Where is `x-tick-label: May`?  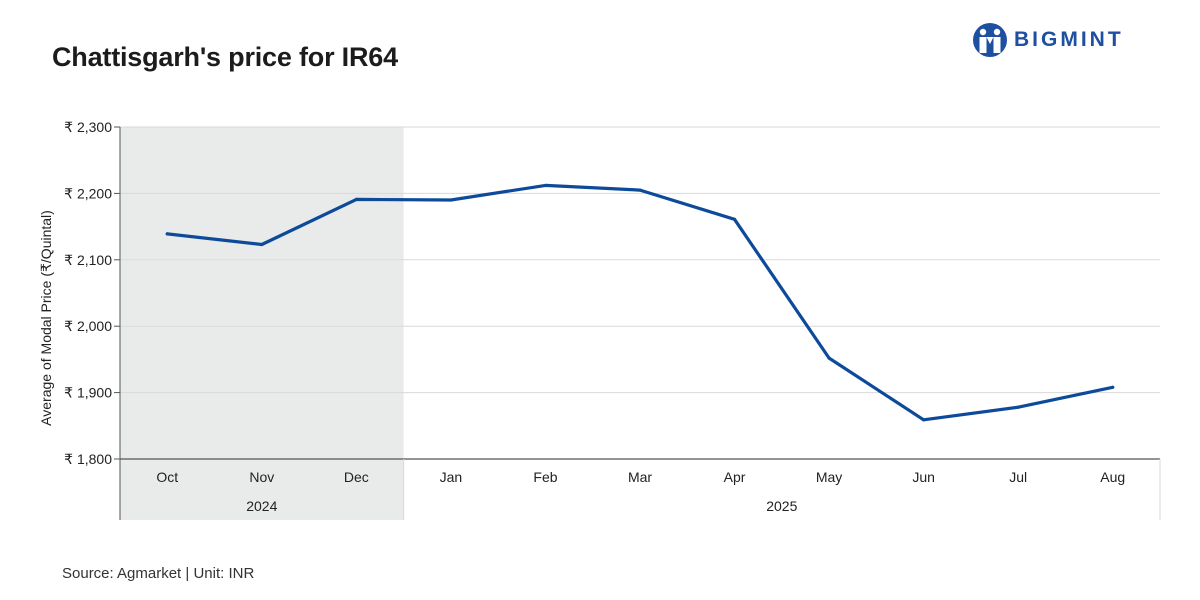
x-tick-label: May is located at coordinates (829, 477).